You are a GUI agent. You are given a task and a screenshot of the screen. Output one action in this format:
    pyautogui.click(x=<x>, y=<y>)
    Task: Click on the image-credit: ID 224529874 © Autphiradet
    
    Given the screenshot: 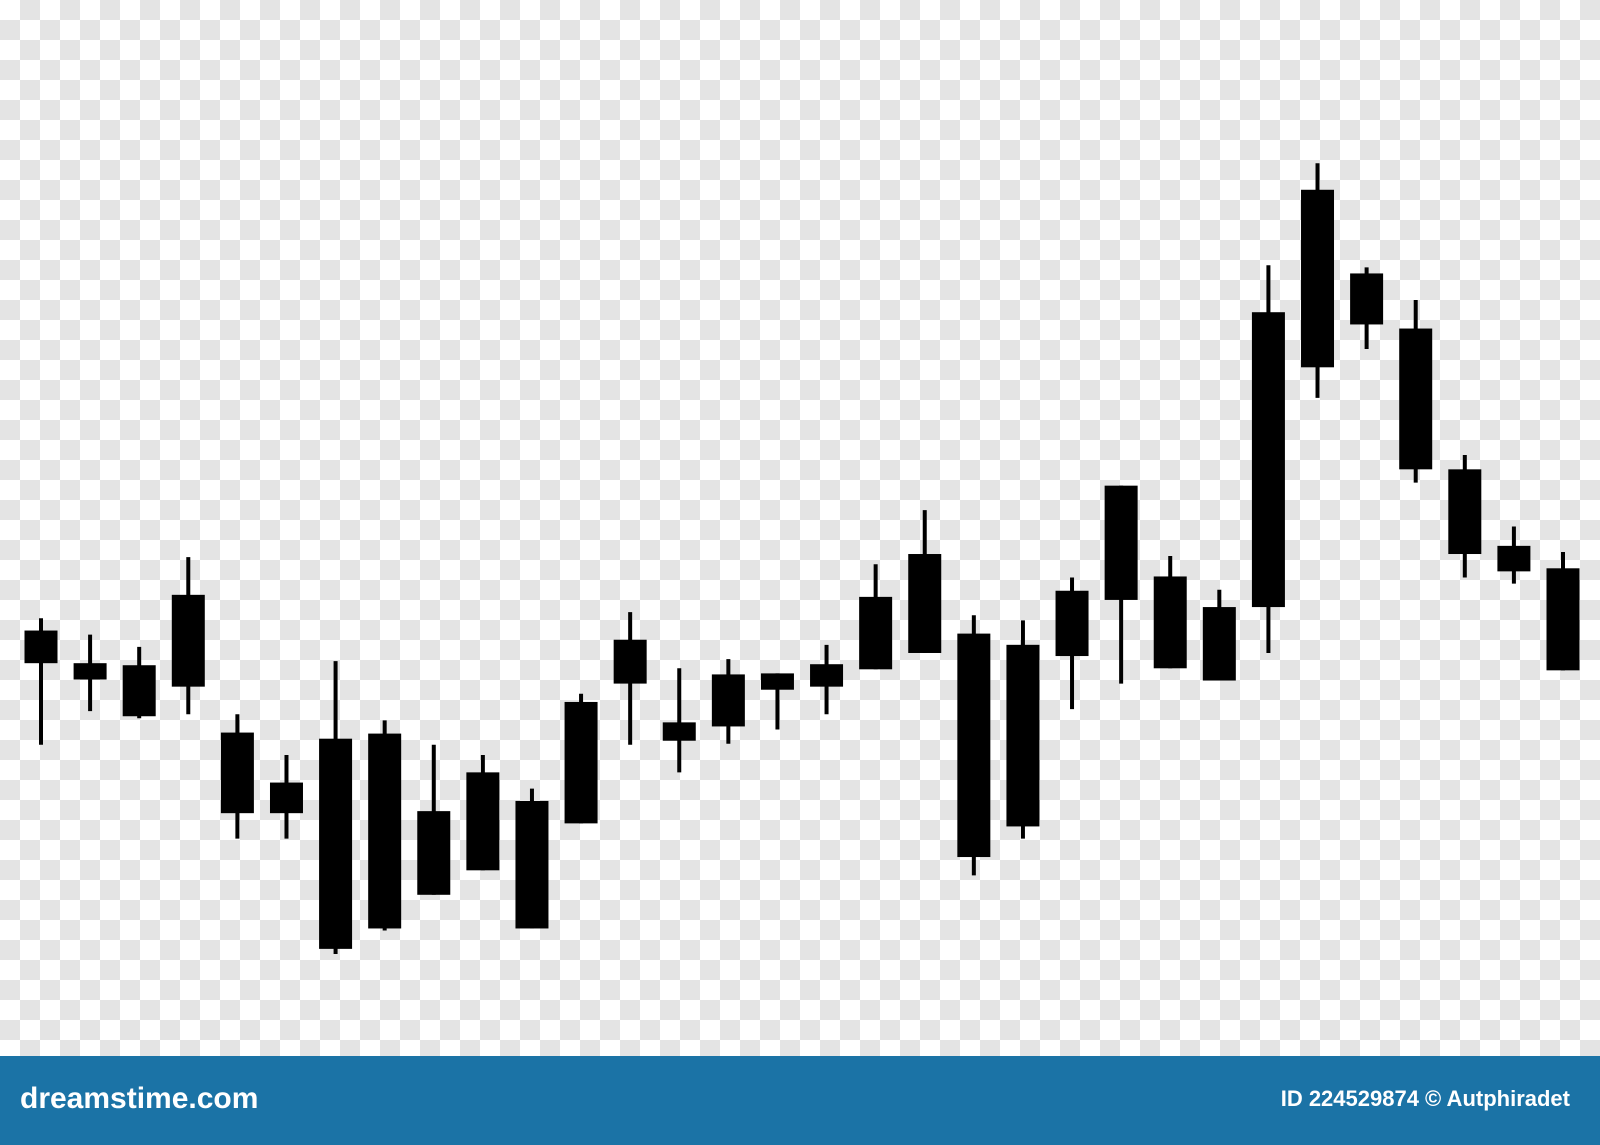 What is the action you would take?
    pyautogui.click(x=1425, y=1098)
    